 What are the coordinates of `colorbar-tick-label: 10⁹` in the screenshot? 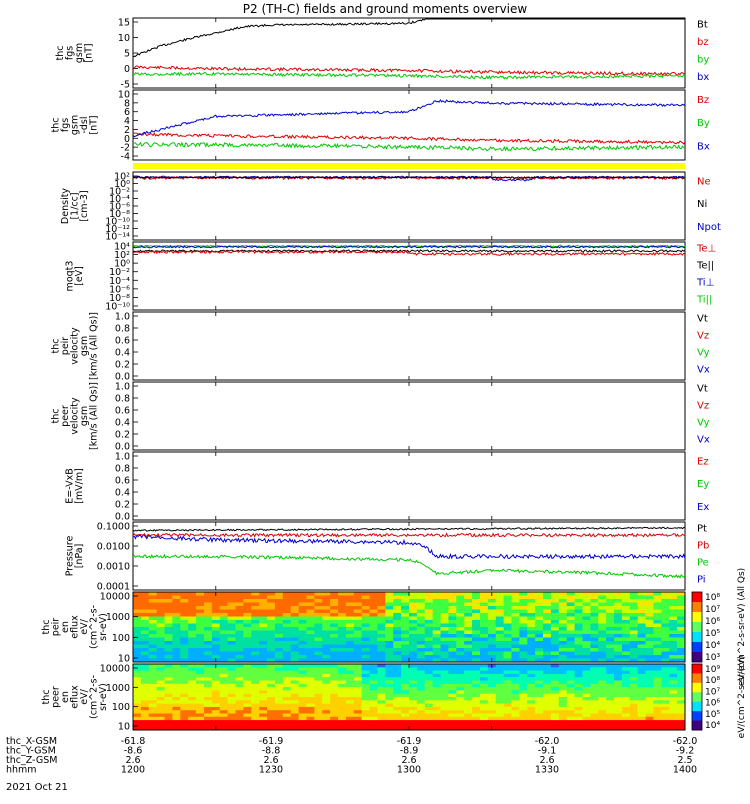 It's located at (712, 670).